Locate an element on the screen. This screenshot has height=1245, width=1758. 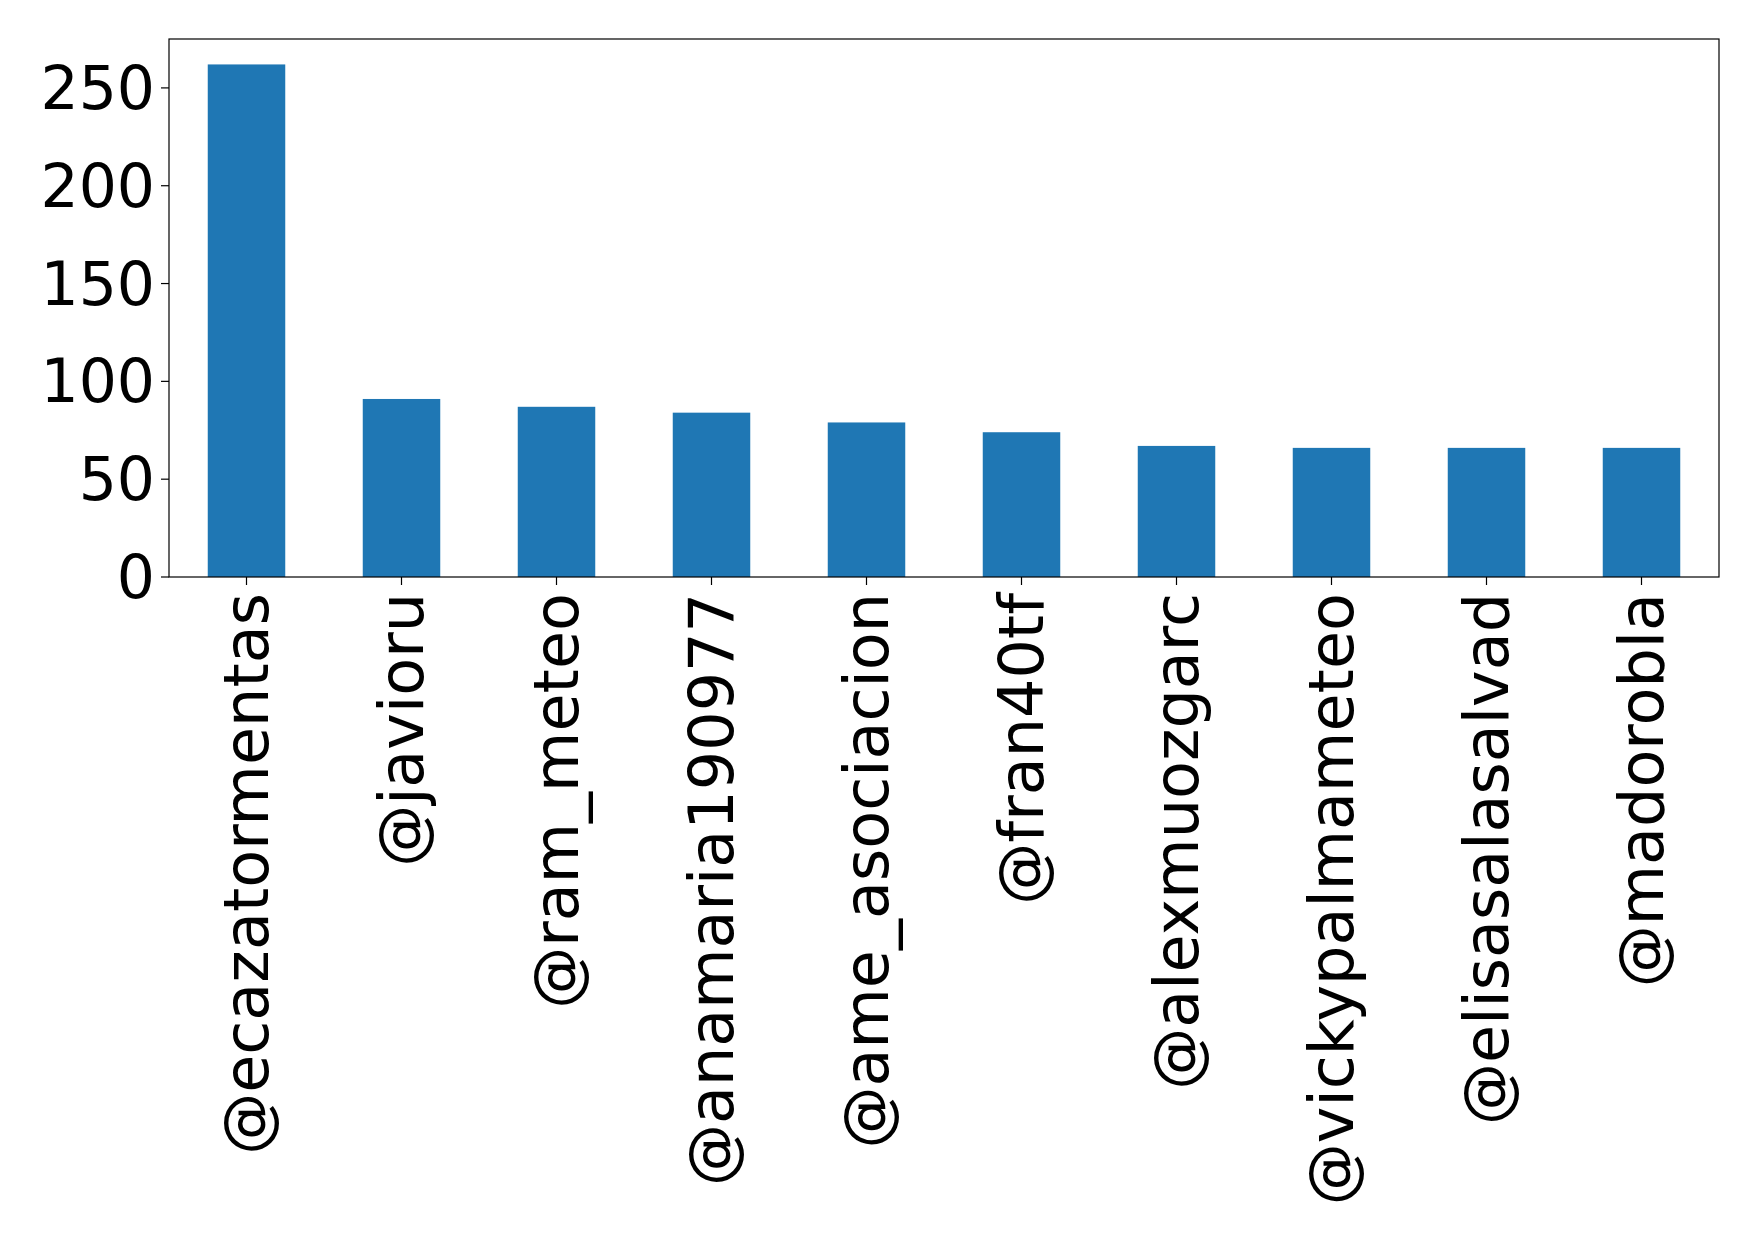
x-tick-label: @ram_meteo is located at coordinates (557, 801).